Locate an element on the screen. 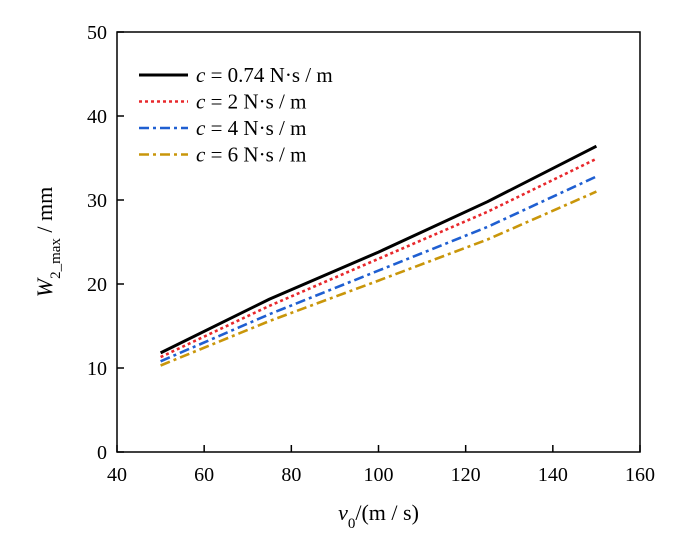 This screenshot has height=546, width=700. y-tick-label: 20 is located at coordinates (97, 285).